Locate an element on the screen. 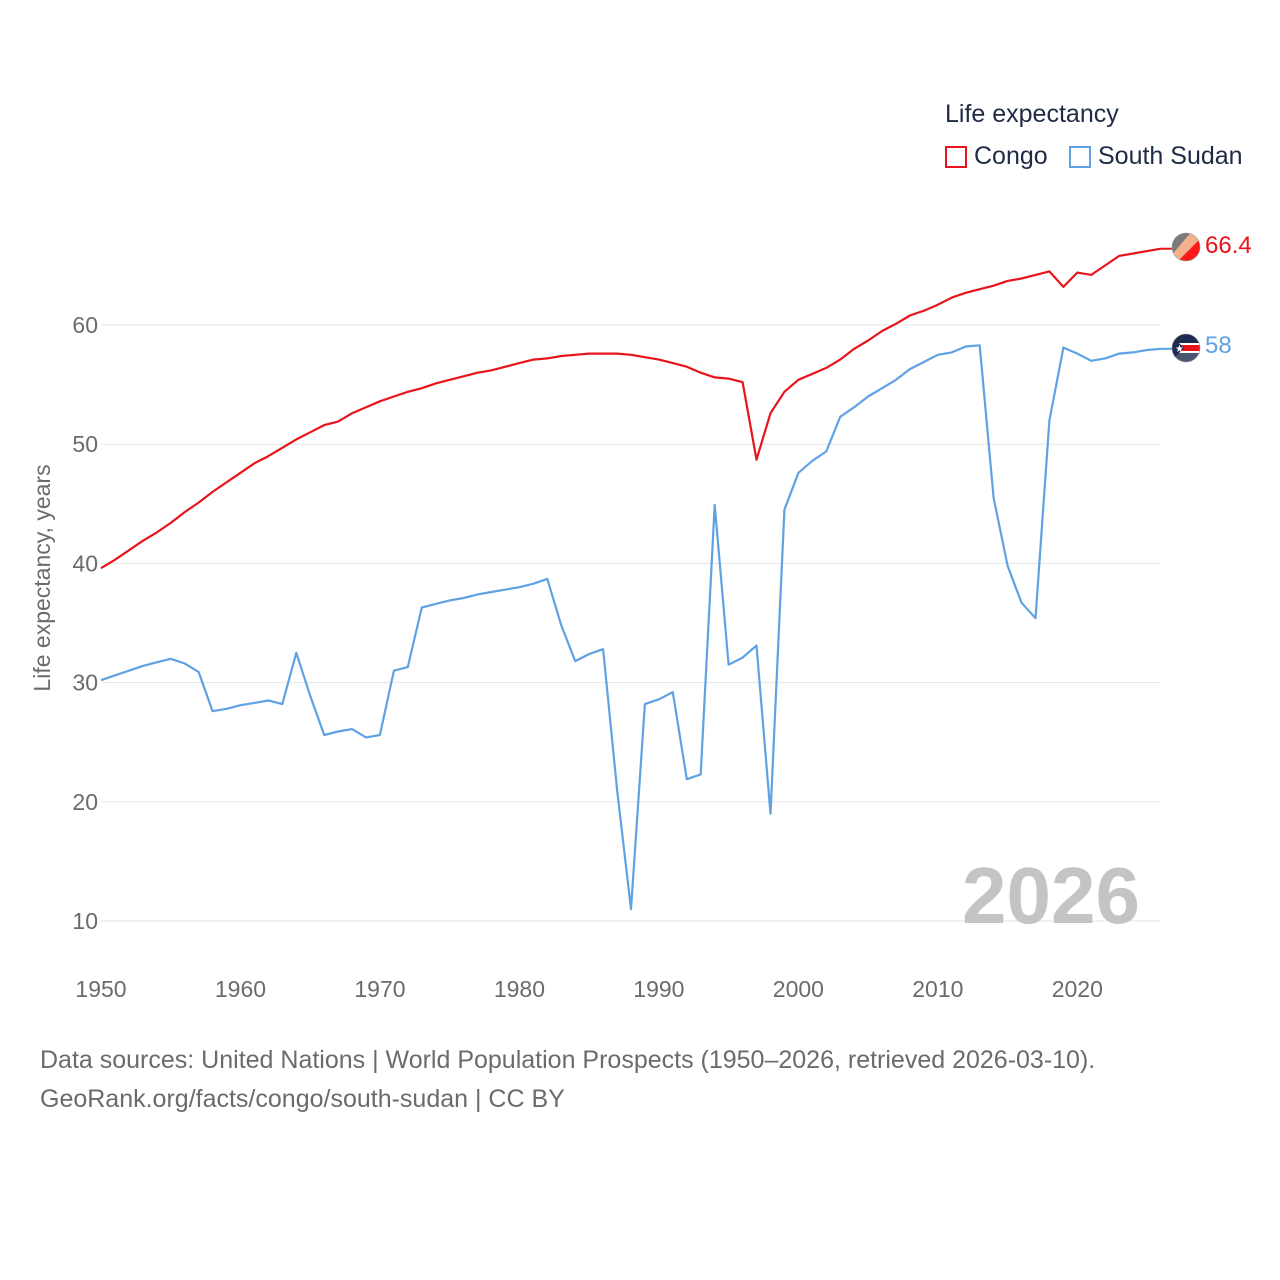  legend-title: Life expectancy is located at coordinates (1032, 114).